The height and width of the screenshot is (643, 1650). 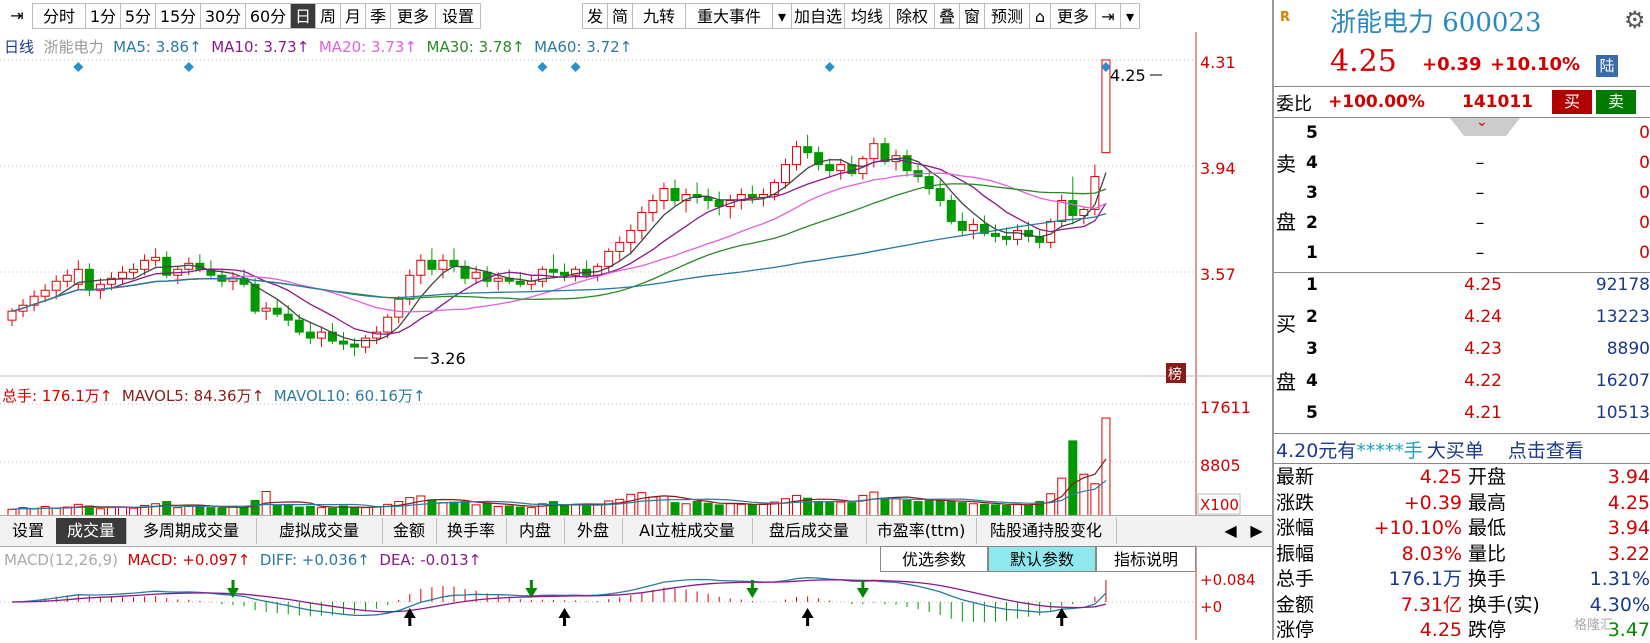 I want to click on big-order-link: 点击查看, so click(x=1545, y=451).